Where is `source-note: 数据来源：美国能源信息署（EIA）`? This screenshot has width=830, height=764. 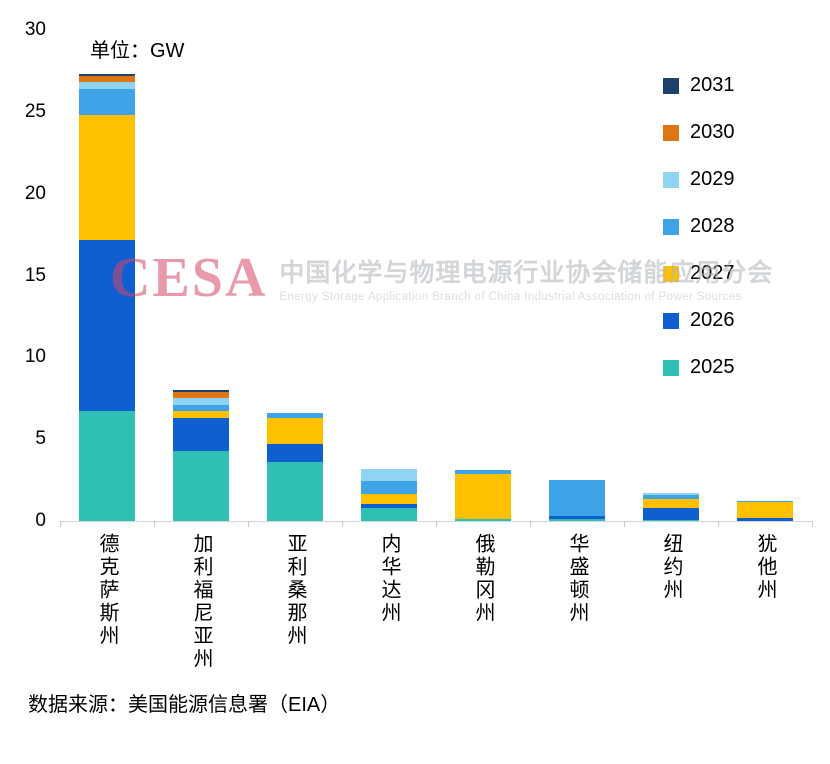
source-note: 数据来源：美国能源信息署（EIA） is located at coordinates (184, 705).